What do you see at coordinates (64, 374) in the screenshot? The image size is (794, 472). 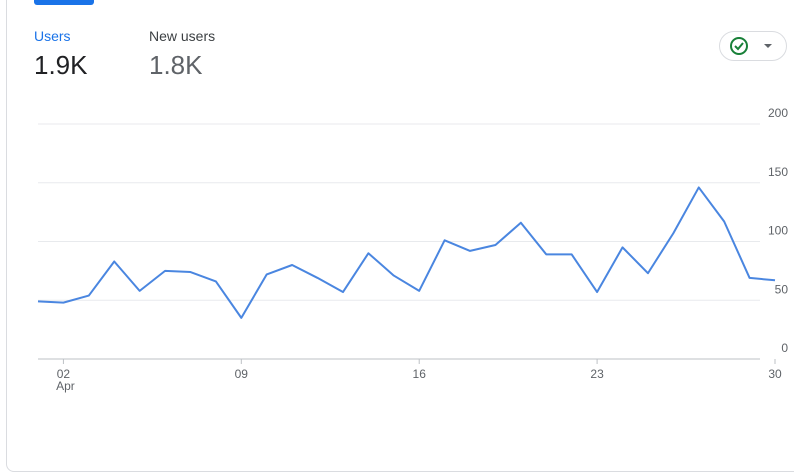 I see `x-tick-label: 02` at bounding box center [64, 374].